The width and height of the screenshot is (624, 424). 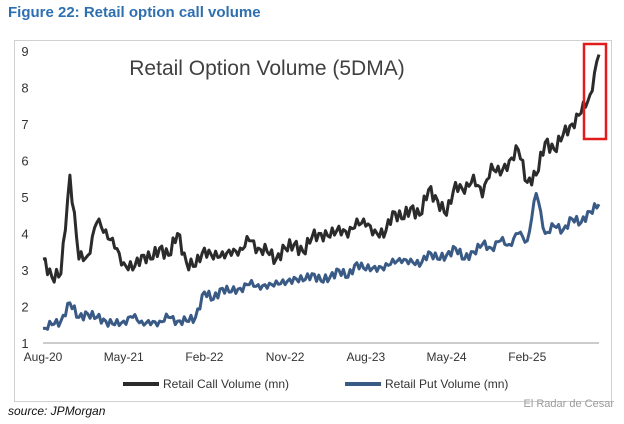 I want to click on y-axis: 1 2 3 4 5 6 7 8 9, so click(x=24, y=197).